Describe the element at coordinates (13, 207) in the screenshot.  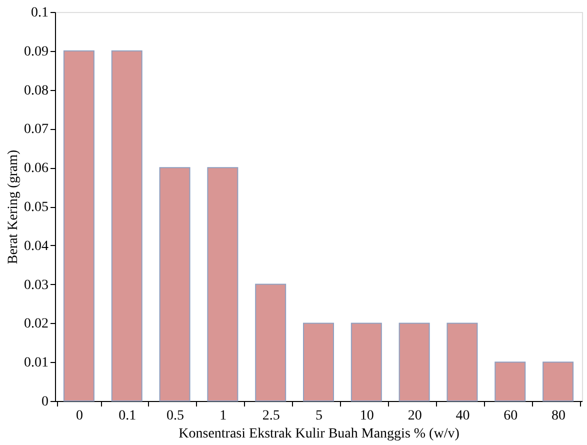
I see `y-axis-title: Berat Kering (gram)` at that location.